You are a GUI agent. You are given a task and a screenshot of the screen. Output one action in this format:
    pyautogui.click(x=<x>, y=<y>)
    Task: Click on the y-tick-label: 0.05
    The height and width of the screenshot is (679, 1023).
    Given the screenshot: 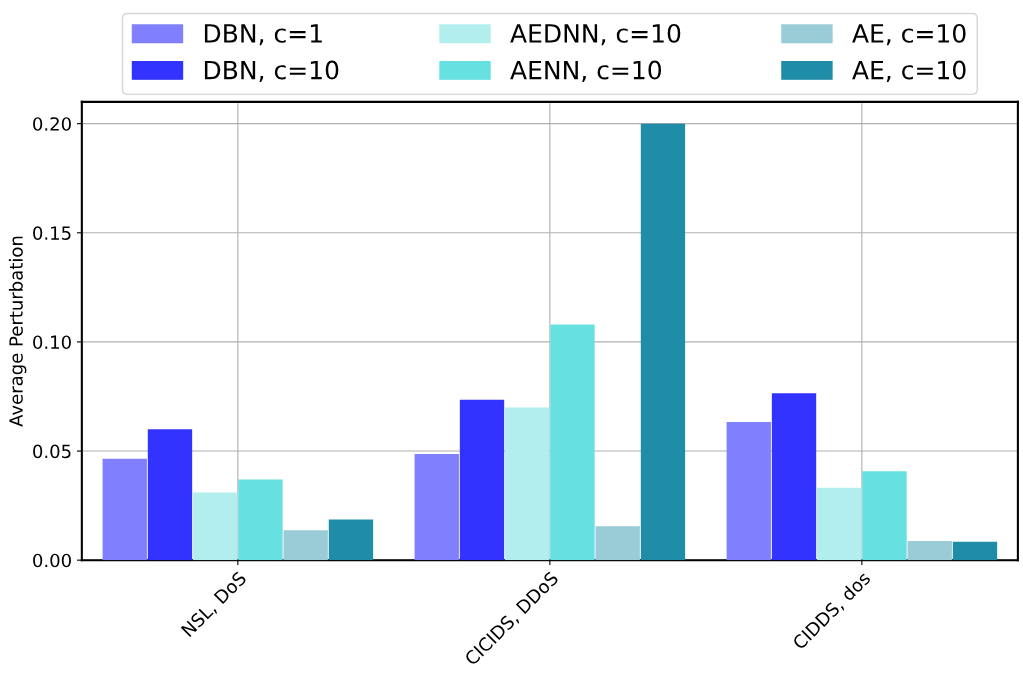 What is the action you would take?
    pyautogui.click(x=52, y=451)
    